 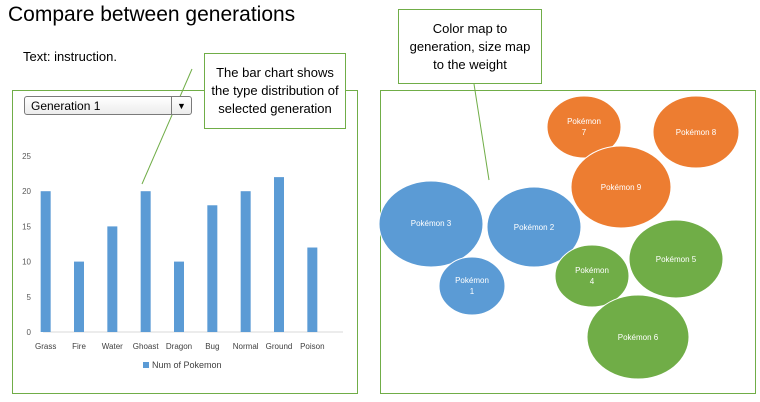 What do you see at coordinates (26, 226) in the screenshot?
I see `y-tick-label: 15` at bounding box center [26, 226].